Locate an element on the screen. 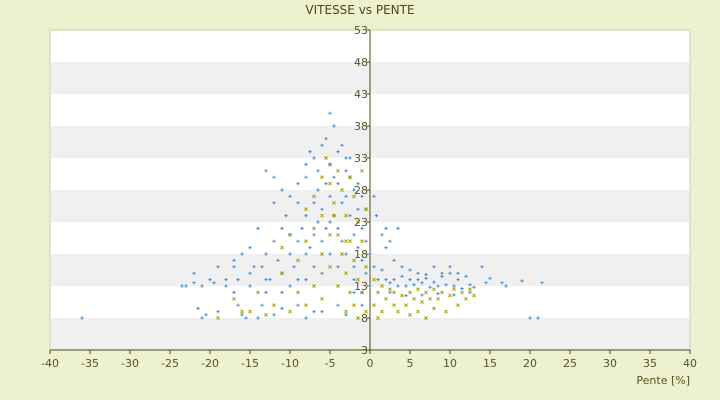 This screenshot has height=400, width=720. y-tick-label: 48 is located at coordinates (361, 62).